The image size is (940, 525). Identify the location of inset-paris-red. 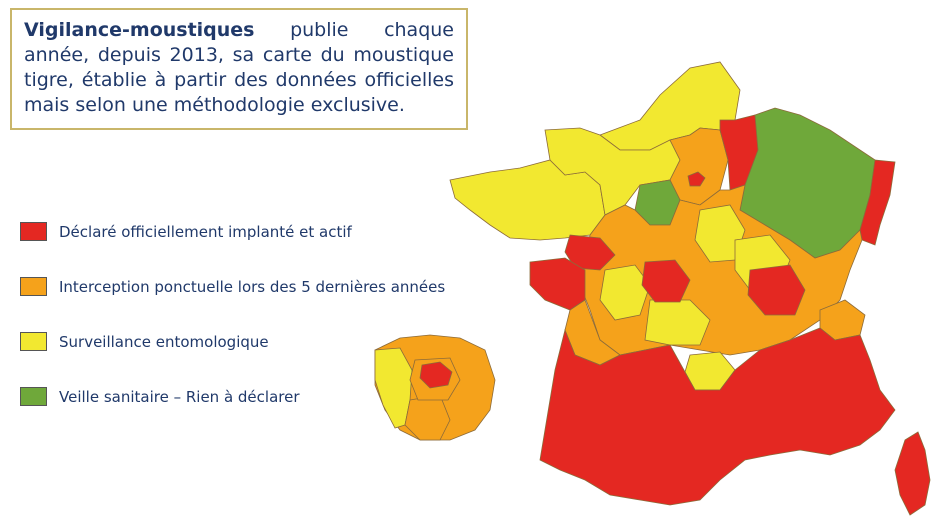
(436, 375).